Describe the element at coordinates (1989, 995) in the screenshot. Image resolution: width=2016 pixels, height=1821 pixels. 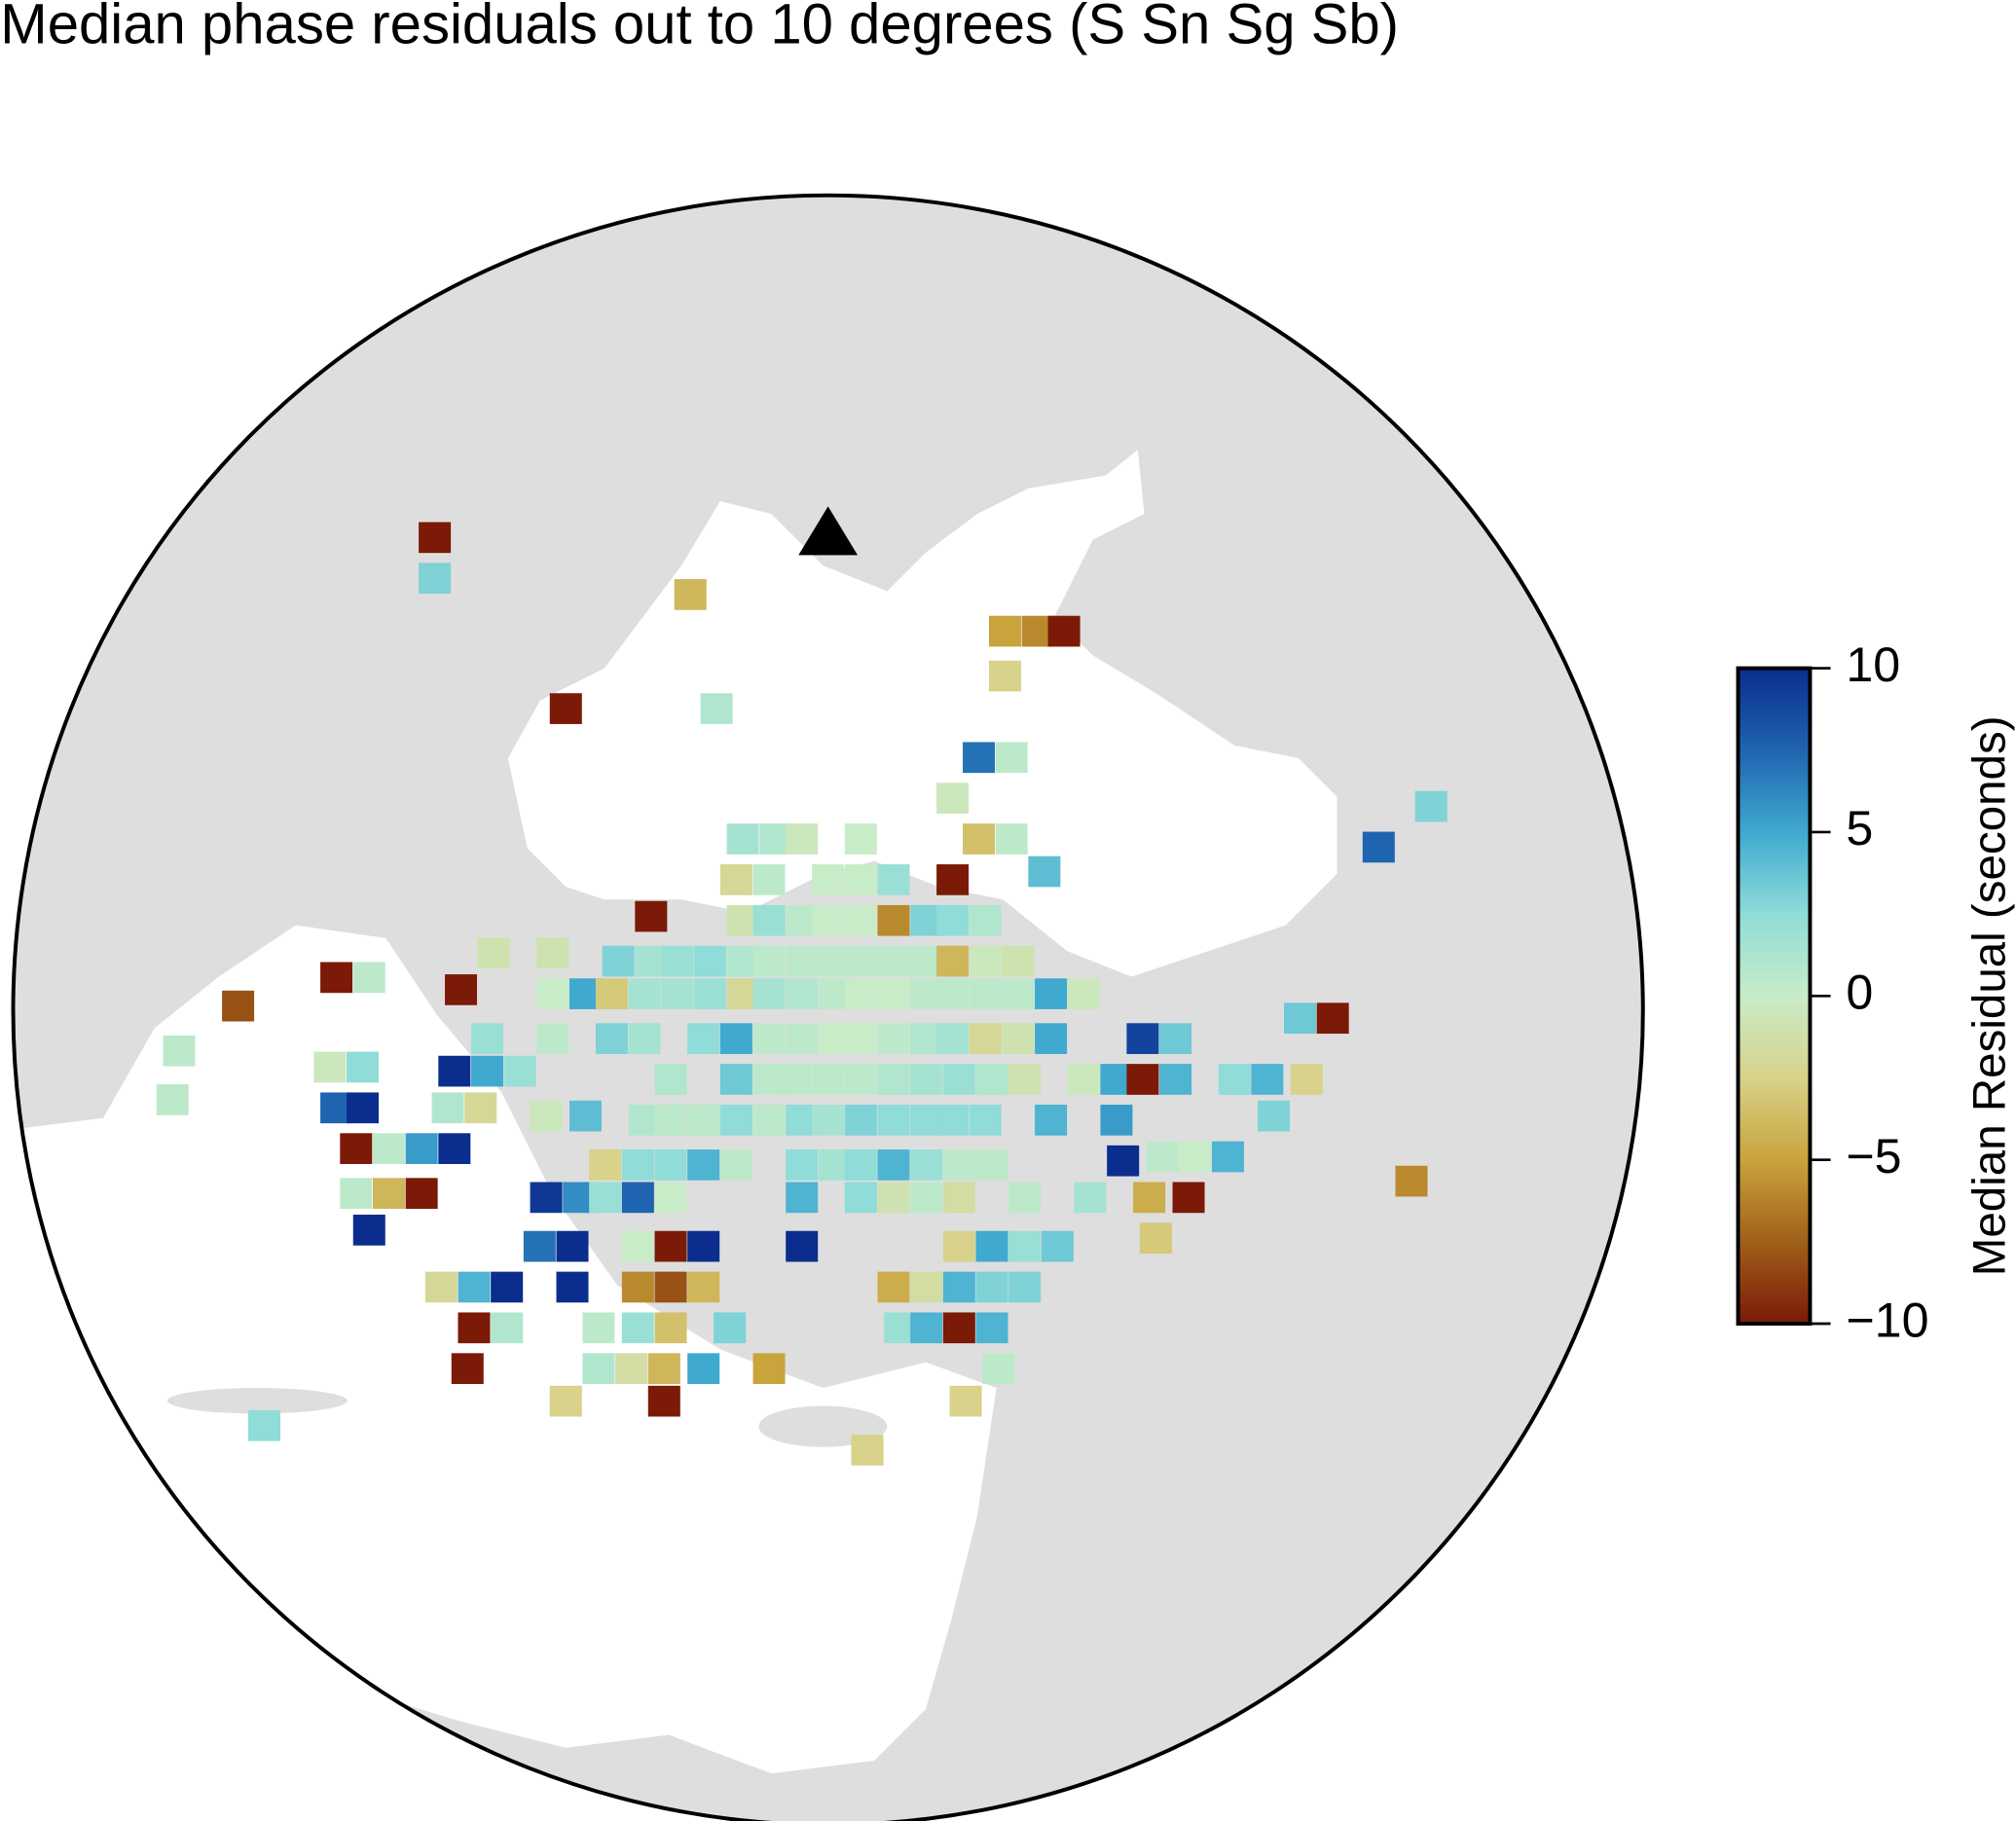
I see `colorbar-label: Median Residual (seconds)` at that location.